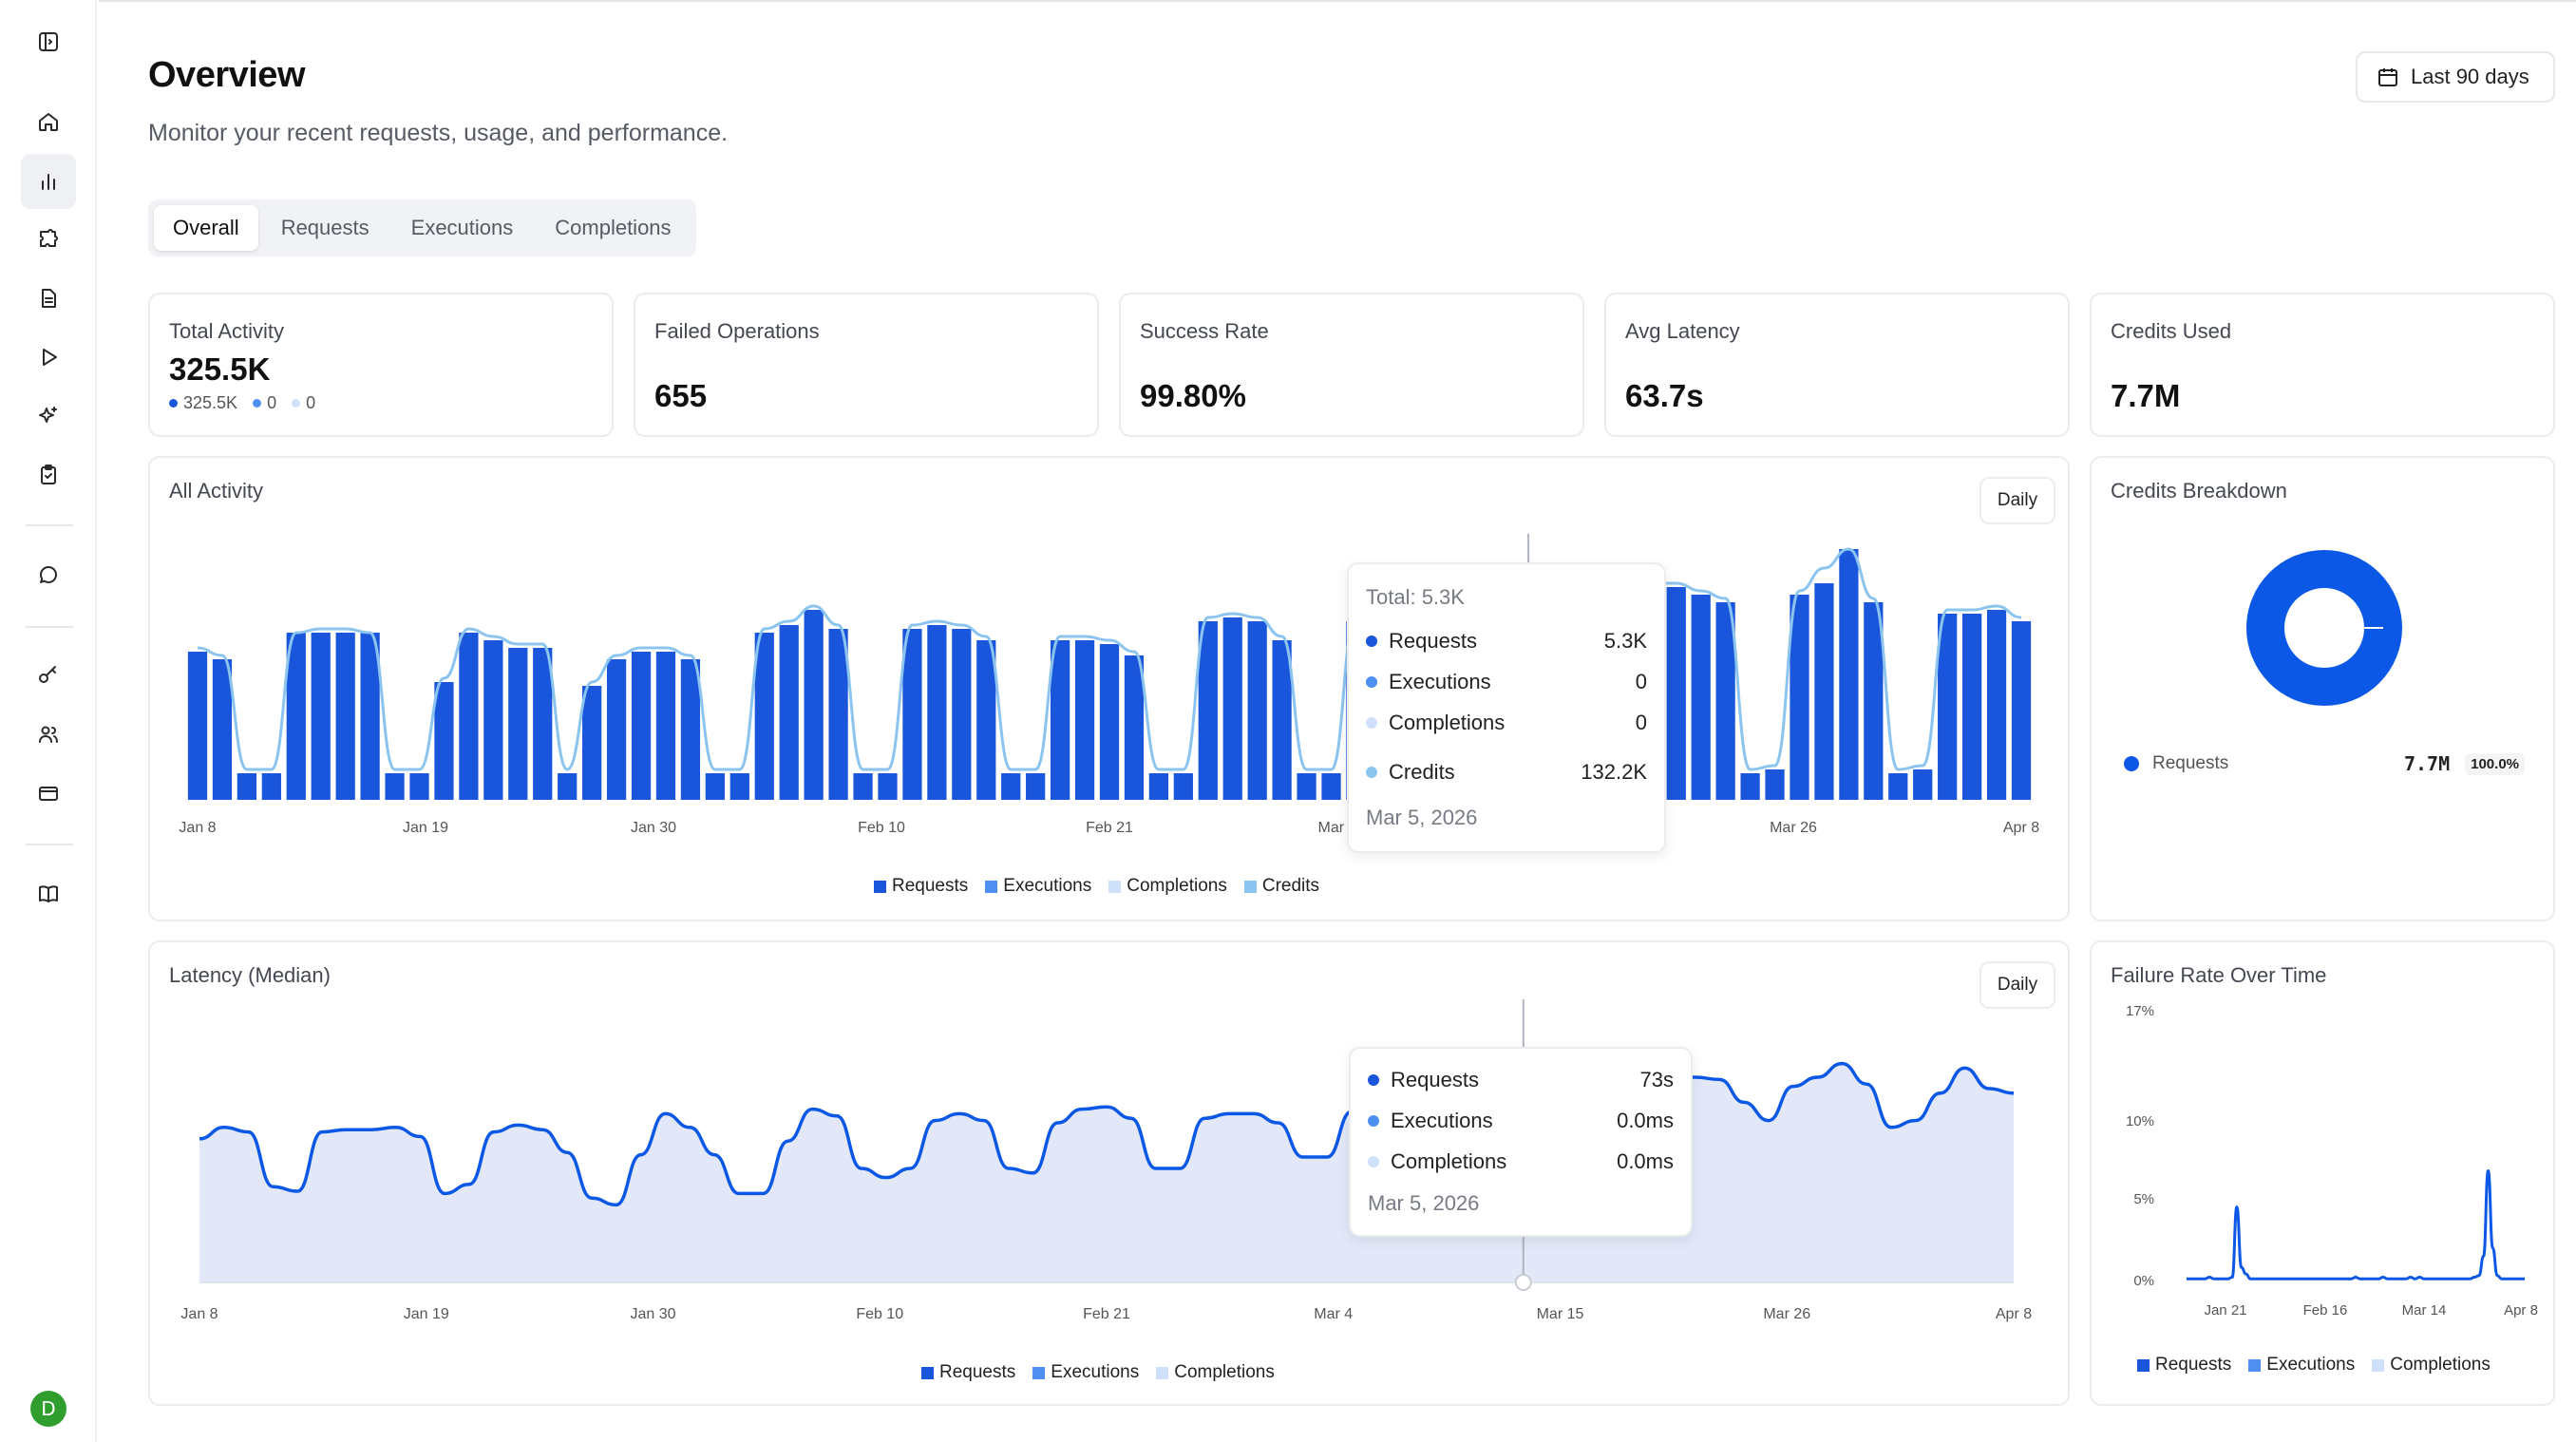  What do you see at coordinates (48, 181) in the screenshot?
I see `bar-chart-icon` at bounding box center [48, 181].